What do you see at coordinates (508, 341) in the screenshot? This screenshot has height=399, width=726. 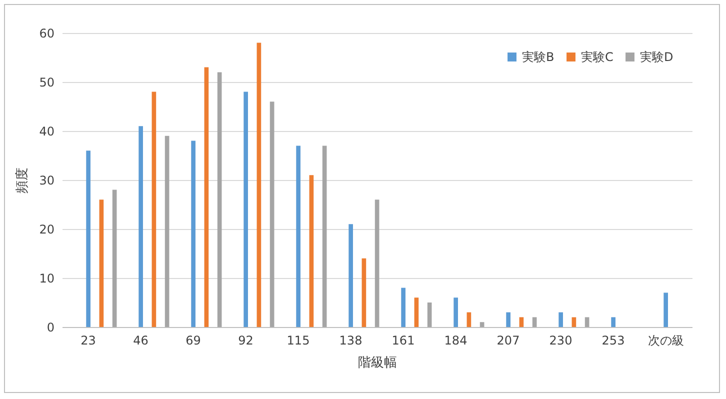 I see `x-tick-label: 207` at bounding box center [508, 341].